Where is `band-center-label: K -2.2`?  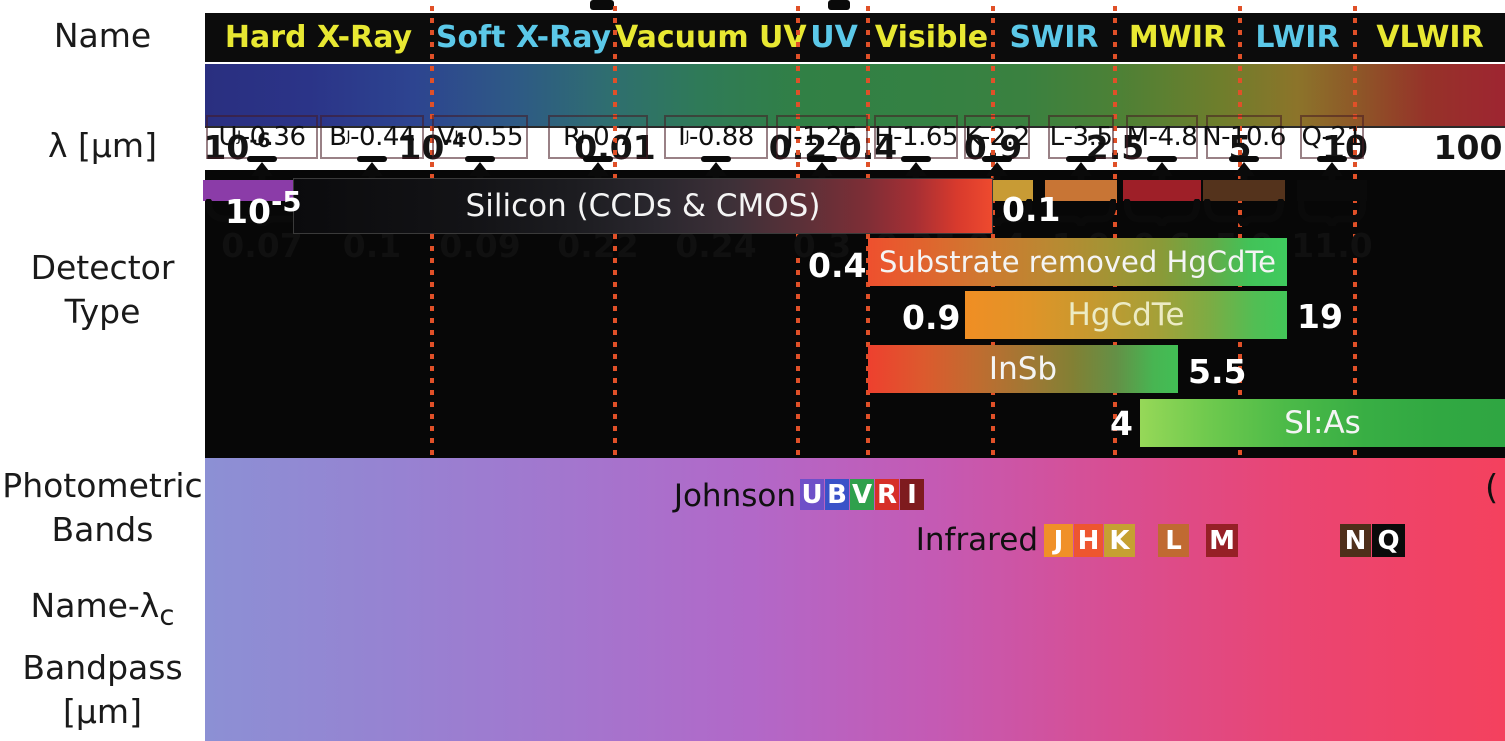 band-center-label: K -2.2 is located at coordinates (997, 137).